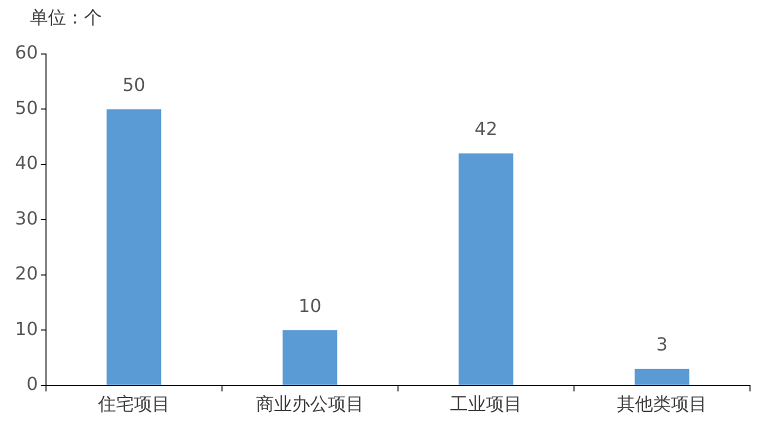 The width and height of the screenshot is (772, 427). Describe the element at coordinates (26, 163) in the screenshot. I see `y-tick-label: 40` at that location.